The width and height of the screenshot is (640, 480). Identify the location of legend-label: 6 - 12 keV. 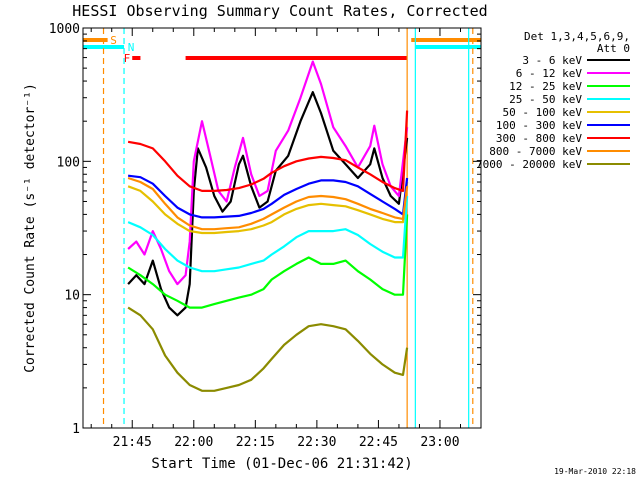
(549, 73).